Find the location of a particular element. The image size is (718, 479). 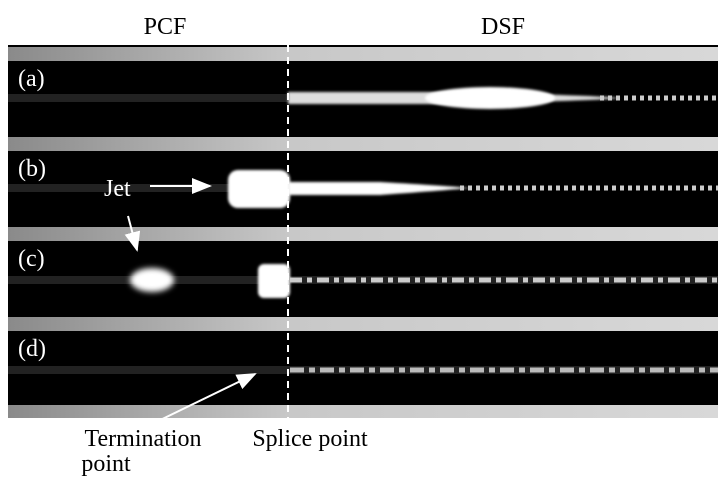

termination-label: point is located at coordinates (106, 464).